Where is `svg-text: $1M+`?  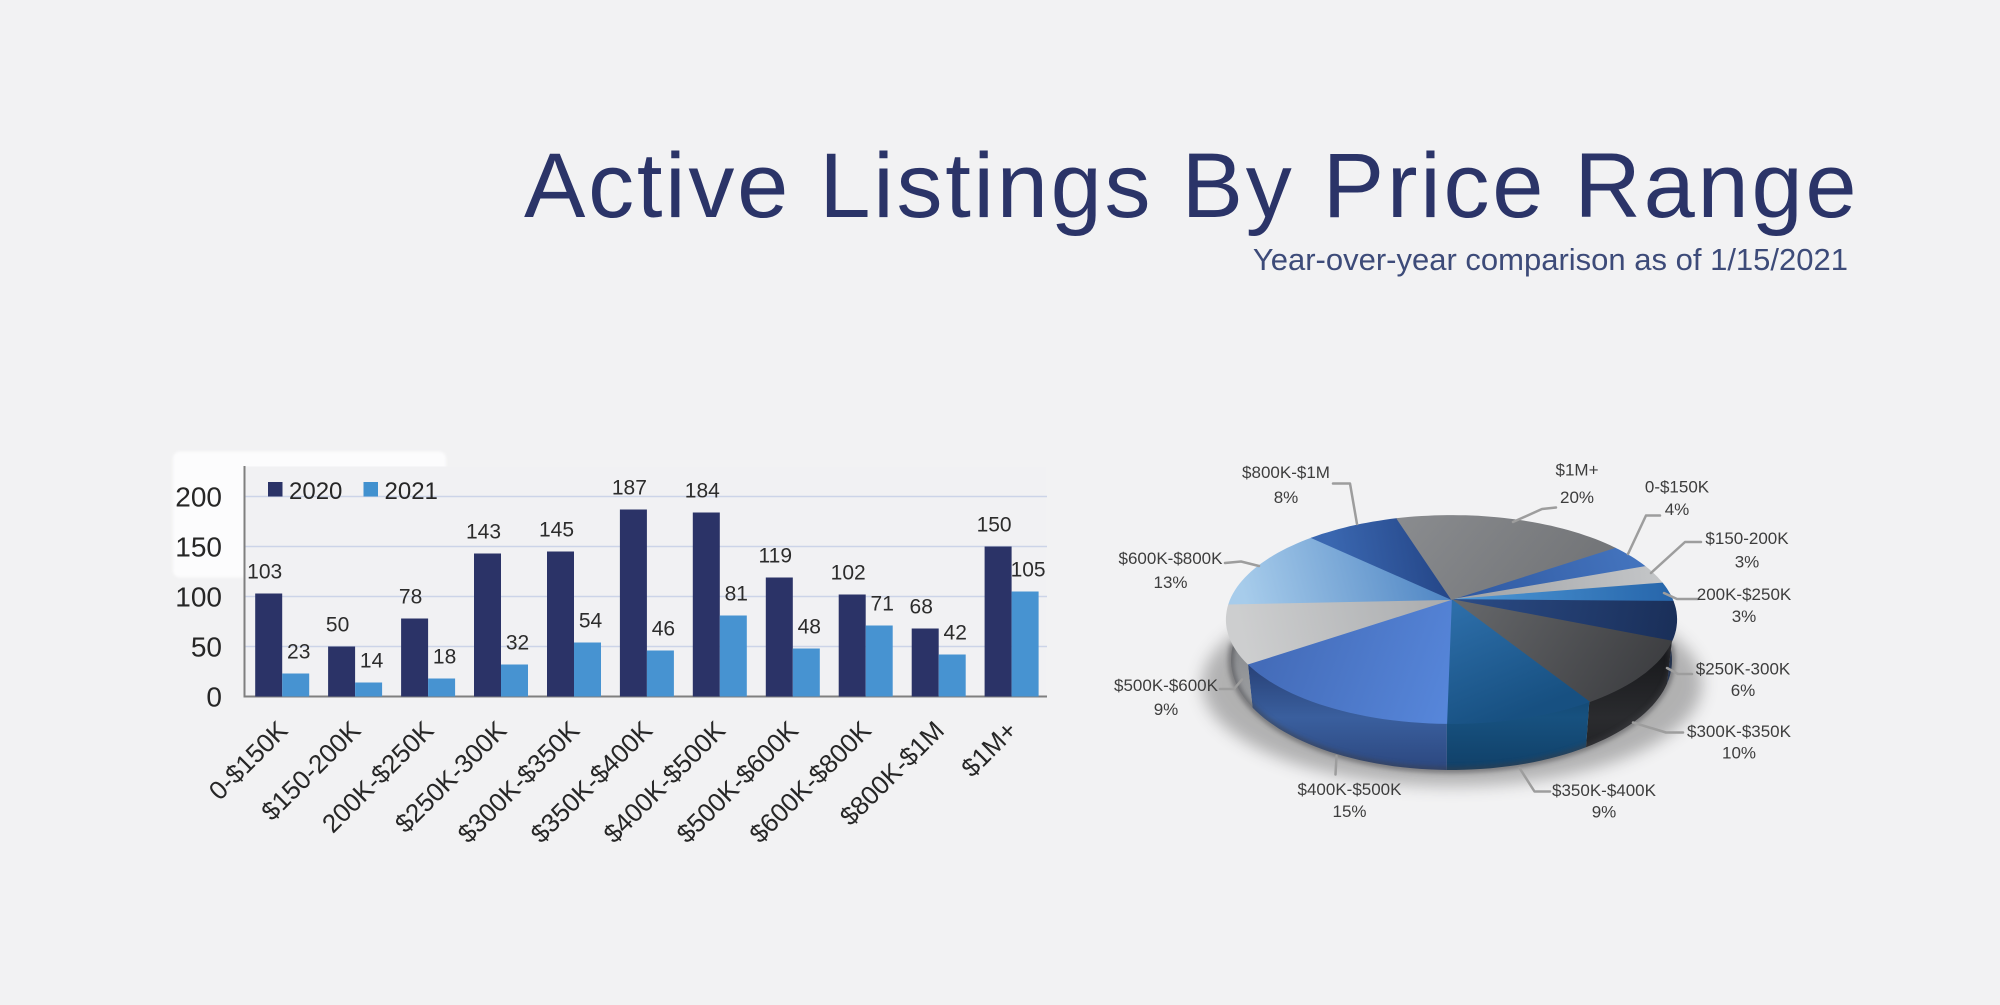
svg-text: $1M+ is located at coordinates (1577, 470).